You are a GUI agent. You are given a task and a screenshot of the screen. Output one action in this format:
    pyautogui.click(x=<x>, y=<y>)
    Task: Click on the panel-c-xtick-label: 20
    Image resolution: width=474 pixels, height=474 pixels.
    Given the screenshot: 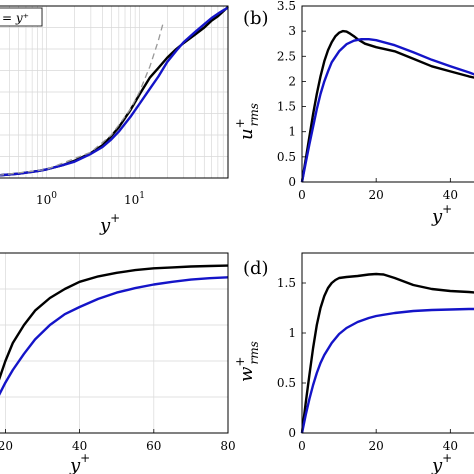 What is the action you would take?
    pyautogui.click(x=6, y=446)
    